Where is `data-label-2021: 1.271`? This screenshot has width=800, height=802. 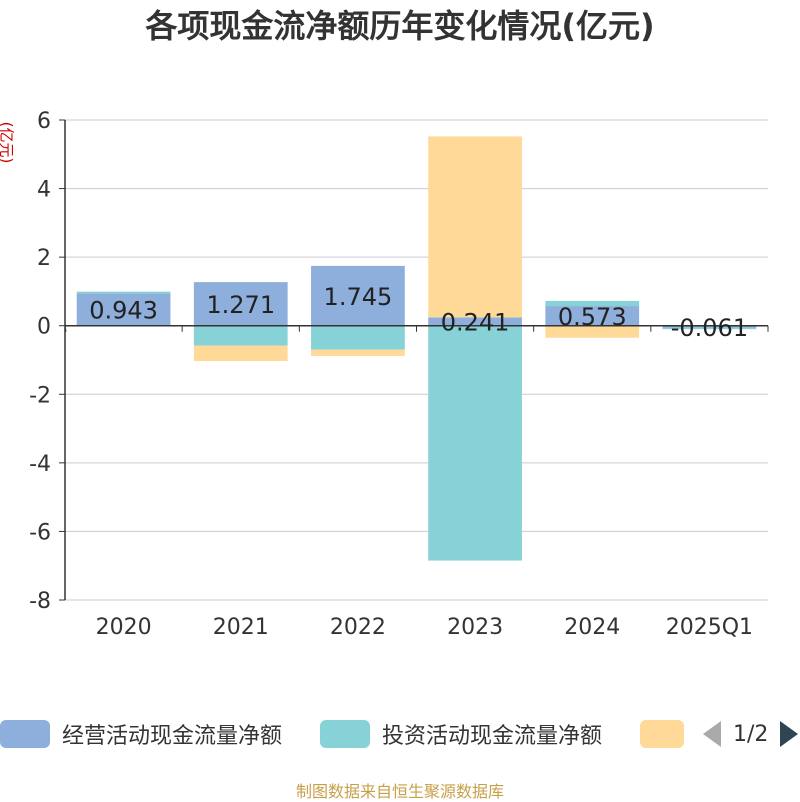
data-label-2021: 1.271 is located at coordinates (240, 305).